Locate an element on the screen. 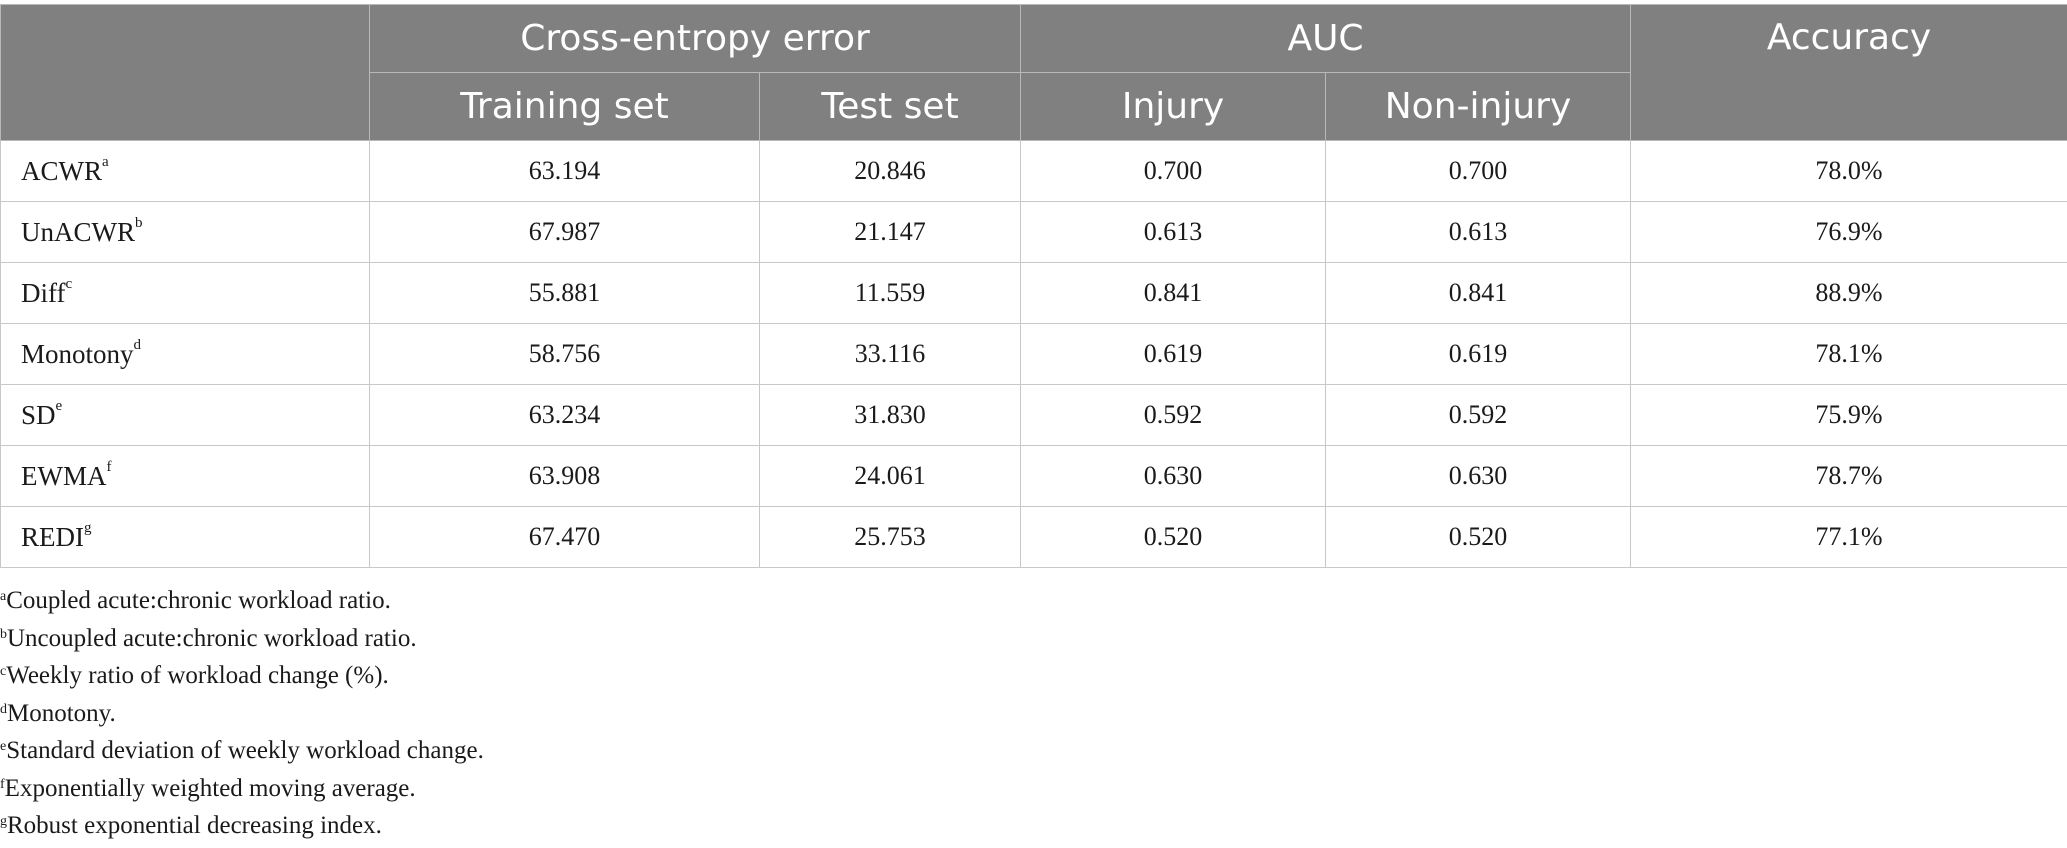  row-label: EWMAf is located at coordinates (185, 476).